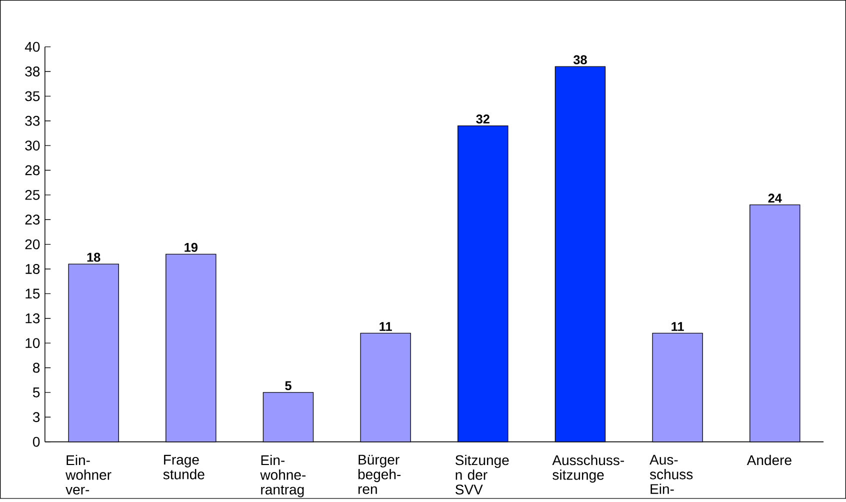 The image size is (846, 502). What do you see at coordinates (33, 293) in the screenshot?
I see `y-tick-label: 15` at bounding box center [33, 293].